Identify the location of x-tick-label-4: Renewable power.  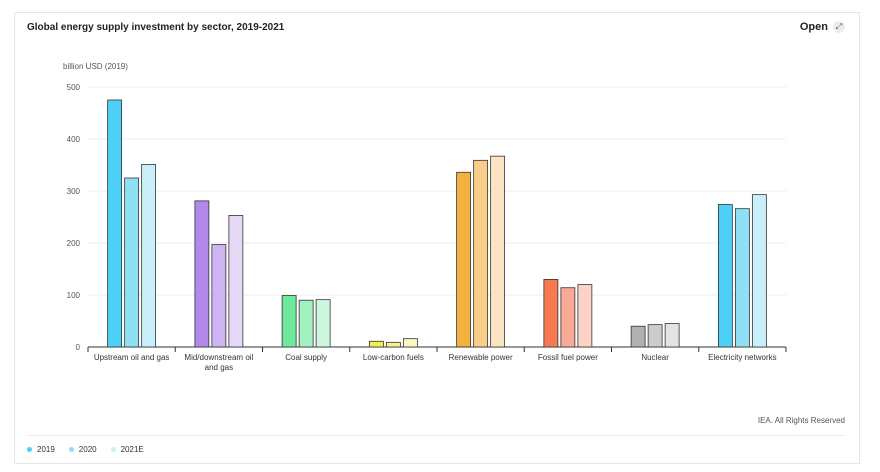
(481, 357).